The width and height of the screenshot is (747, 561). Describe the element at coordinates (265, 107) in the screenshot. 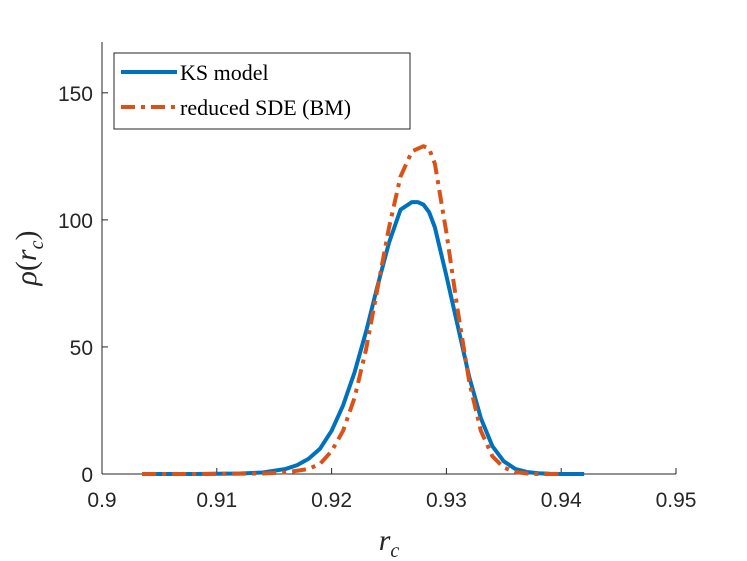

I see `legend-label-reduced-sde: reduced SDE (BM)` at that location.